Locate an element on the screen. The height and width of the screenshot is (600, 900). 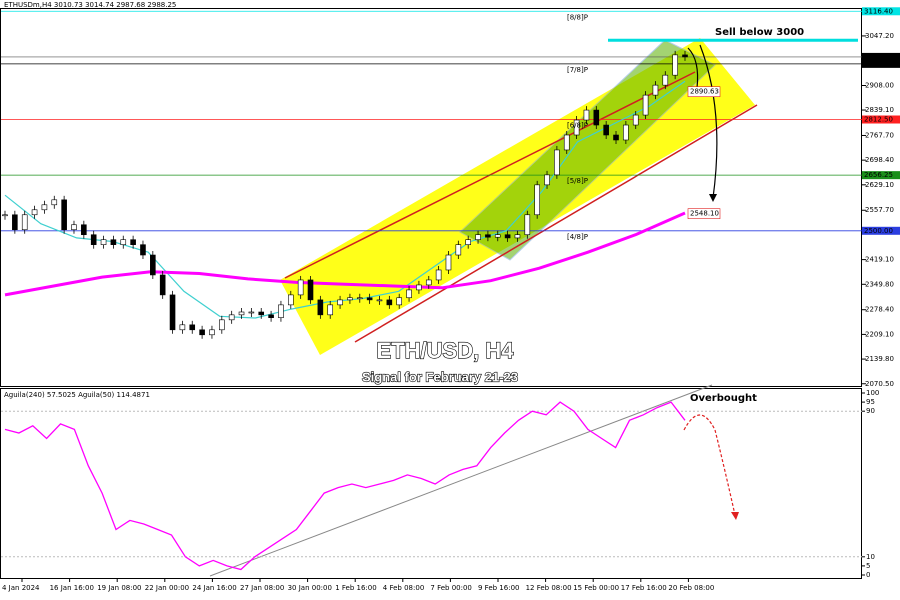
y-tick-label: 2070.50 is located at coordinates (879, 384).